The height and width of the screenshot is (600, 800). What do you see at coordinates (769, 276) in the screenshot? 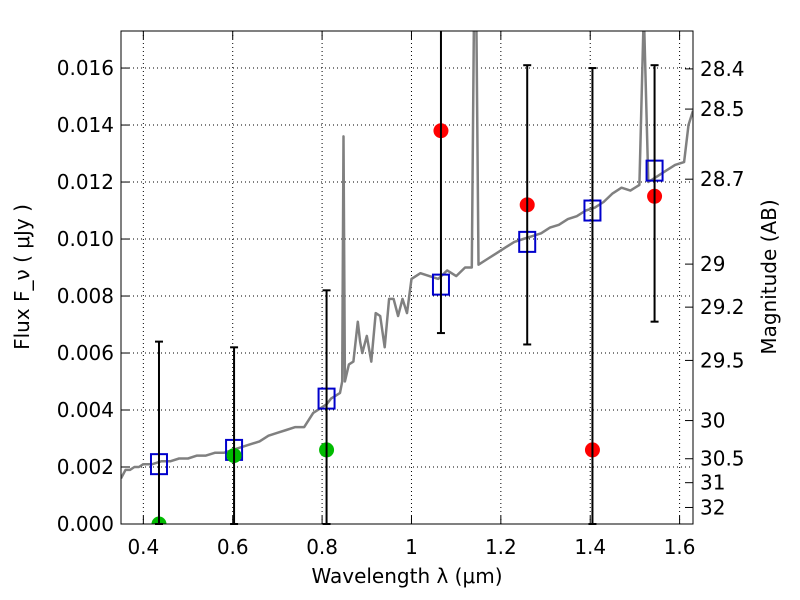
I see `right-axis-label: Magnitude (AB)` at bounding box center [769, 276].